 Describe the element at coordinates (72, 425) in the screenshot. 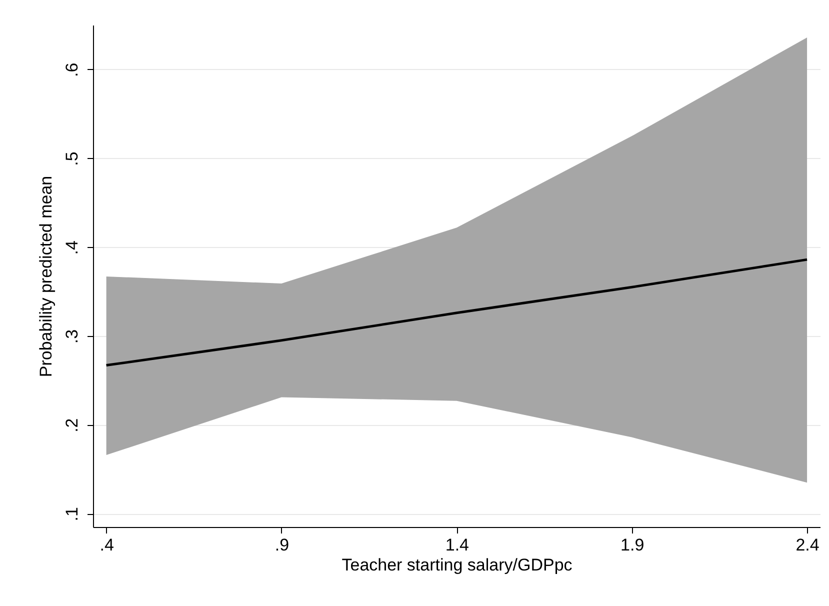

I see `y-tick-label: .2` at that location.